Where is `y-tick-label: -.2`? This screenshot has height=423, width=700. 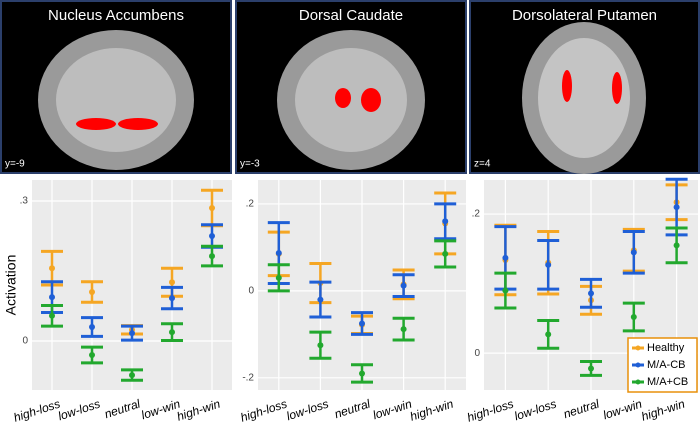 y-tick-label: -.2 is located at coordinates (248, 377).